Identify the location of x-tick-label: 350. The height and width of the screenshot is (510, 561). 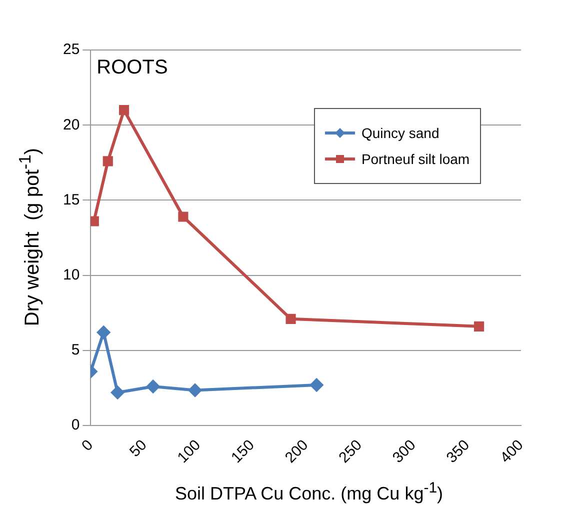
(458, 451).